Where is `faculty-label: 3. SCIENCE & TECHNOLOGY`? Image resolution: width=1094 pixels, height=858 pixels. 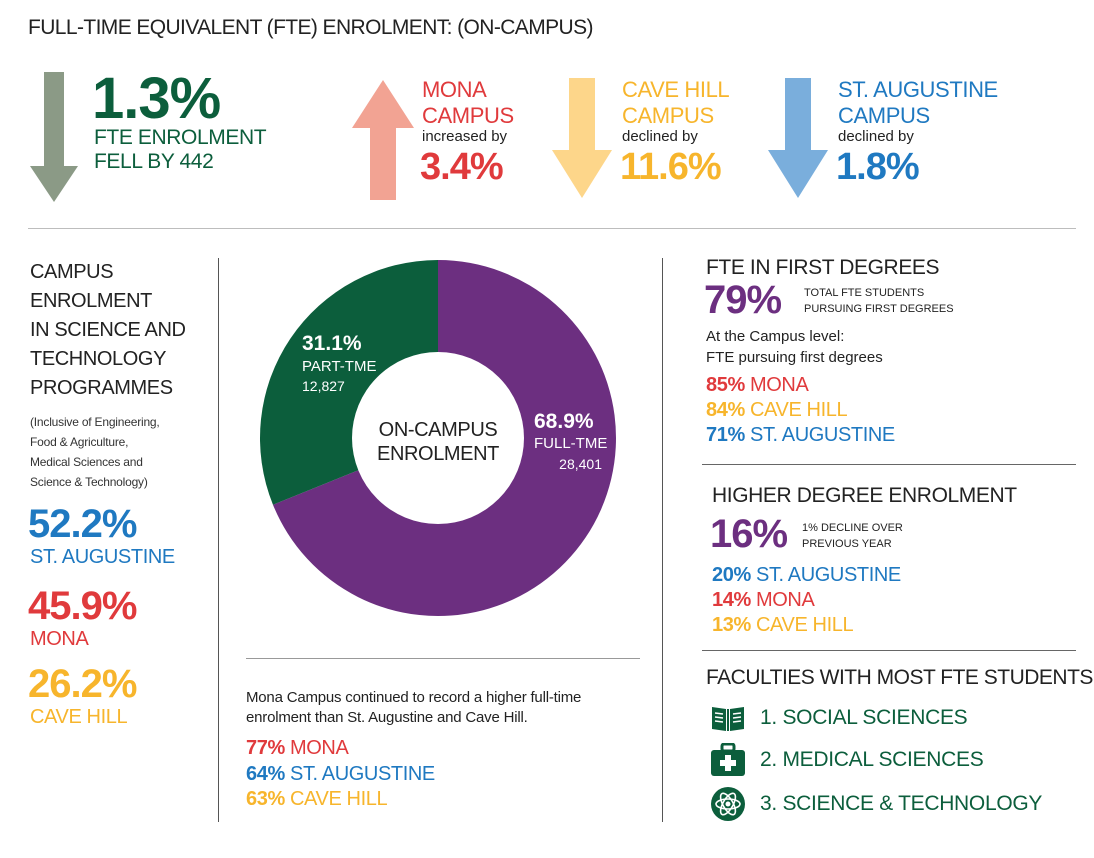 faculty-label: 3. SCIENCE & TECHNOLOGY is located at coordinates (901, 803).